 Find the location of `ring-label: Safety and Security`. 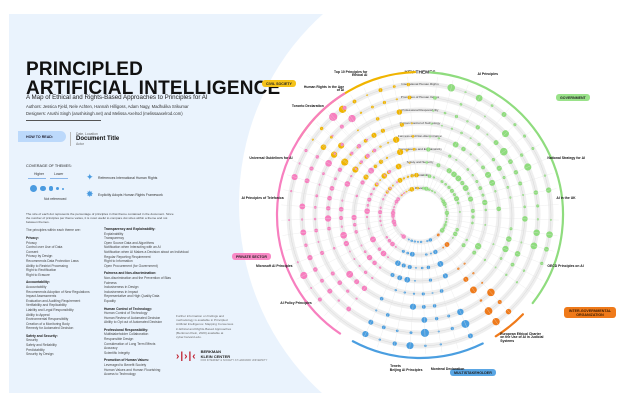

ring-label: Safety and Security is located at coordinates (420, 162).